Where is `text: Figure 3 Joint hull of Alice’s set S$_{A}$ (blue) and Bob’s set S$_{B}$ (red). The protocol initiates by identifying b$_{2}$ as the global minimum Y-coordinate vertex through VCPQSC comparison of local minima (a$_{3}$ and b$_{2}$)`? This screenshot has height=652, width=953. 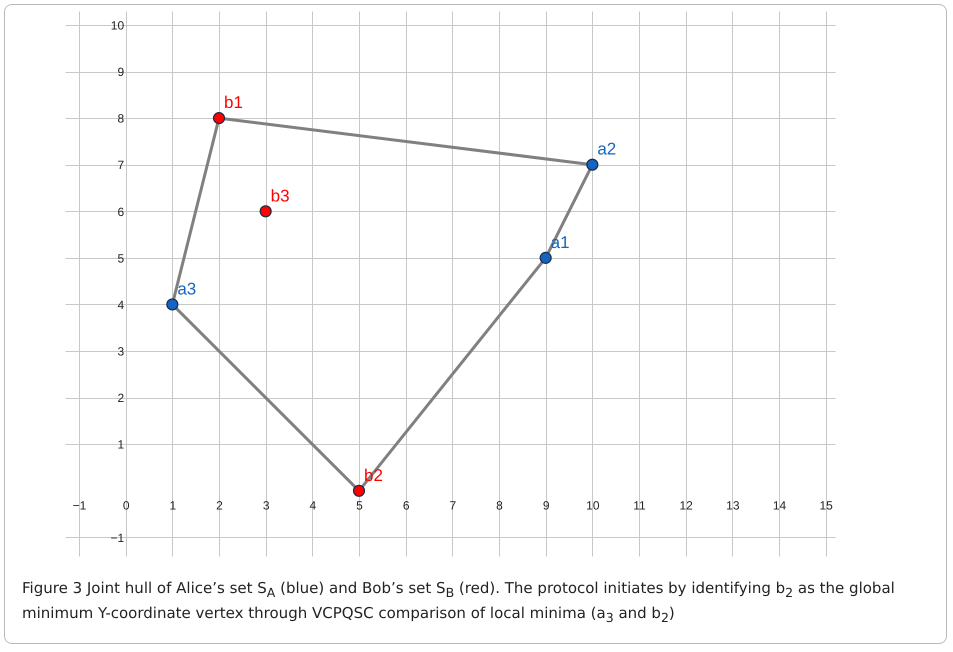
text: Figure 3 Joint hull of Alice’s set S$_{A}$ (blue) and Bob’s set S$_{B}$ (red). The protocol initiates by identifying b$_{2}$ as the global minimum Y-coordinate vertex through VCPQSC comparison of local minima (a$_{3}$ and b$_{2}$) is located at coordinates (458, 602).